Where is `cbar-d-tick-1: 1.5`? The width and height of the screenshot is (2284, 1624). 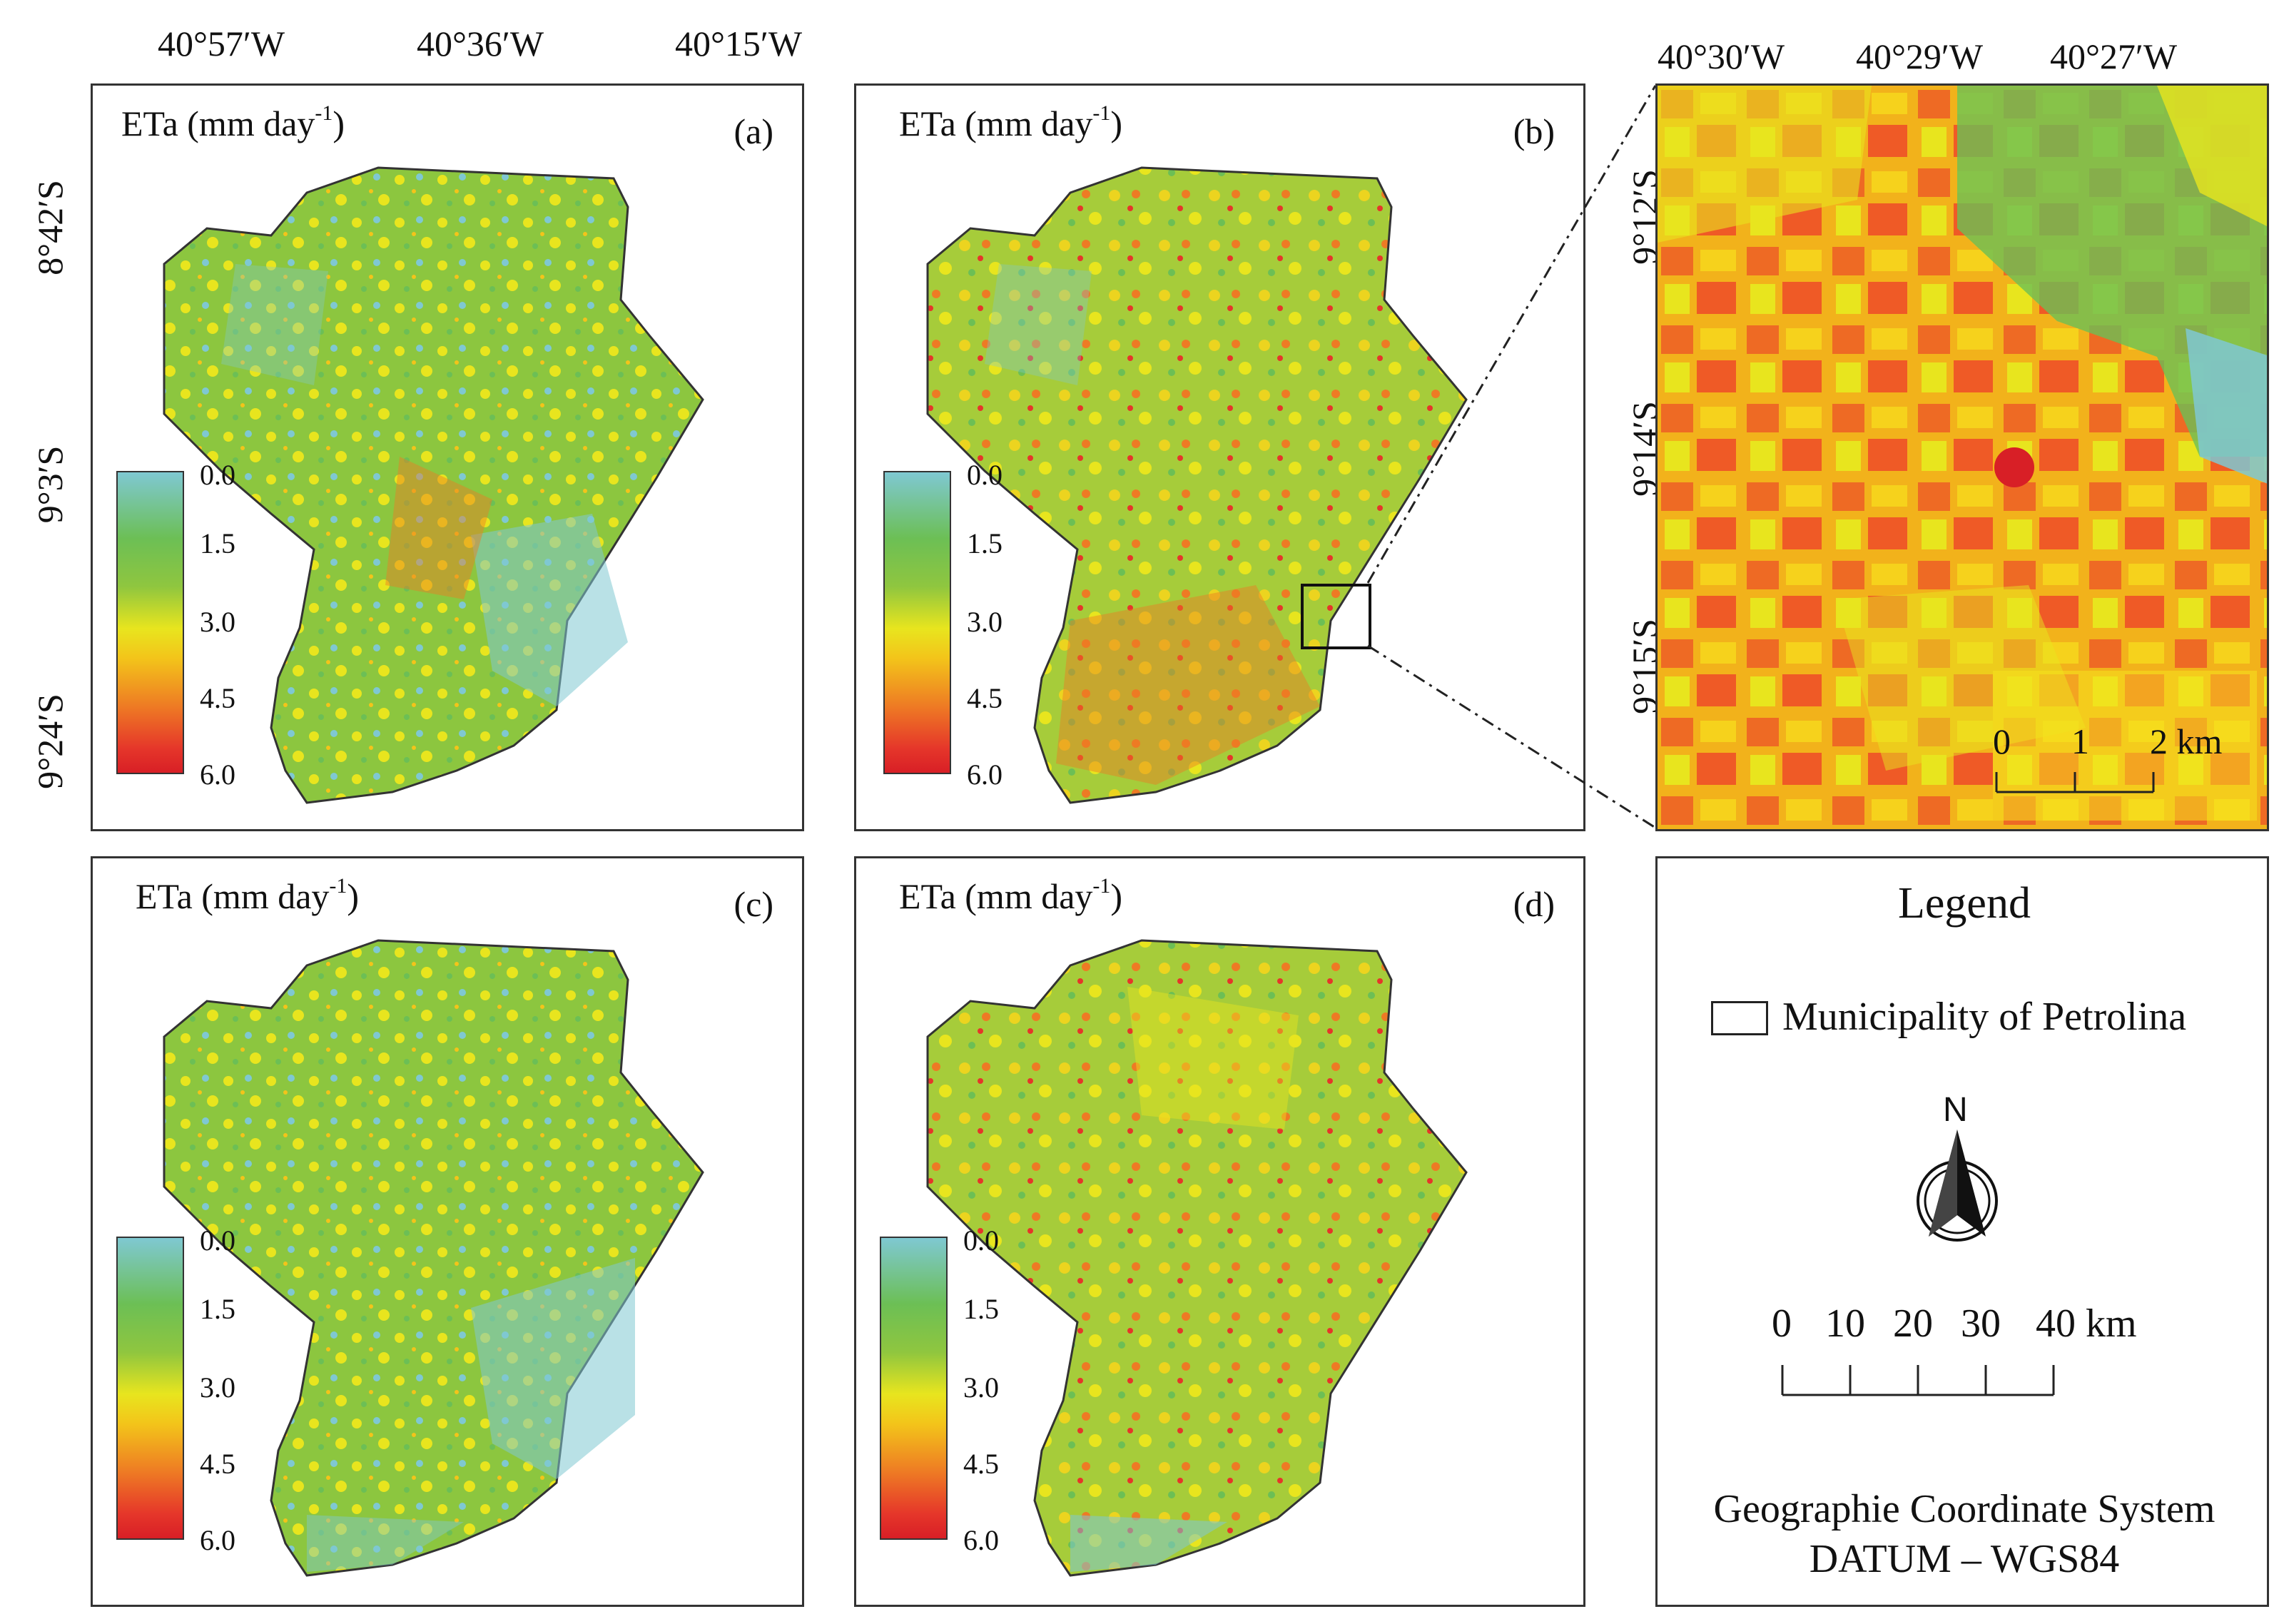
cbar-d-tick-1: 1.5 is located at coordinates (981, 1309).